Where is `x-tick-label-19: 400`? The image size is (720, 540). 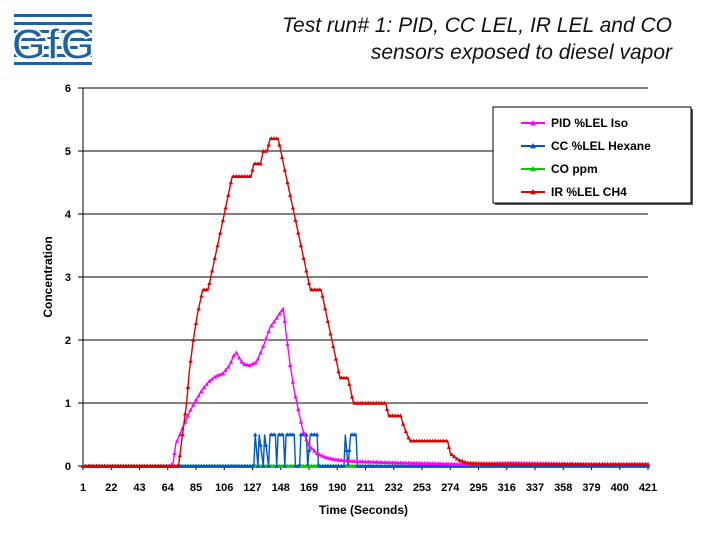
x-tick-label-19: 400 is located at coordinates (620, 488).